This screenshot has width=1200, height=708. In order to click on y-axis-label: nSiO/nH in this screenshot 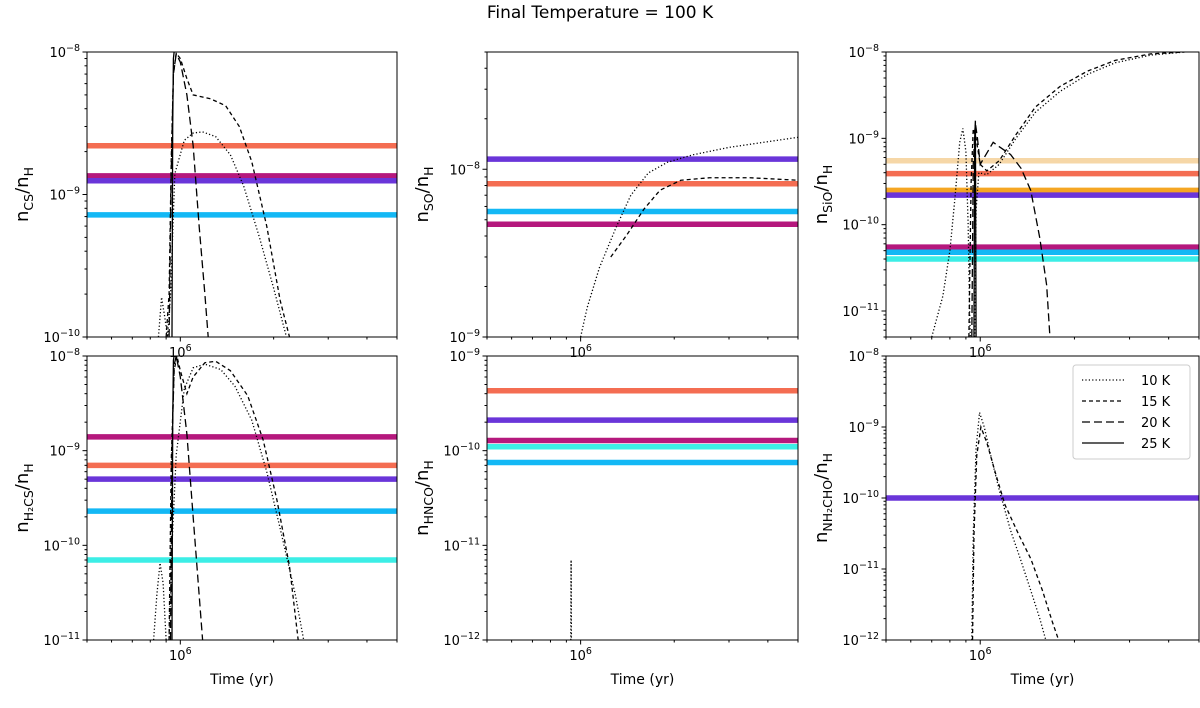, I will do `click(823, 195)`.